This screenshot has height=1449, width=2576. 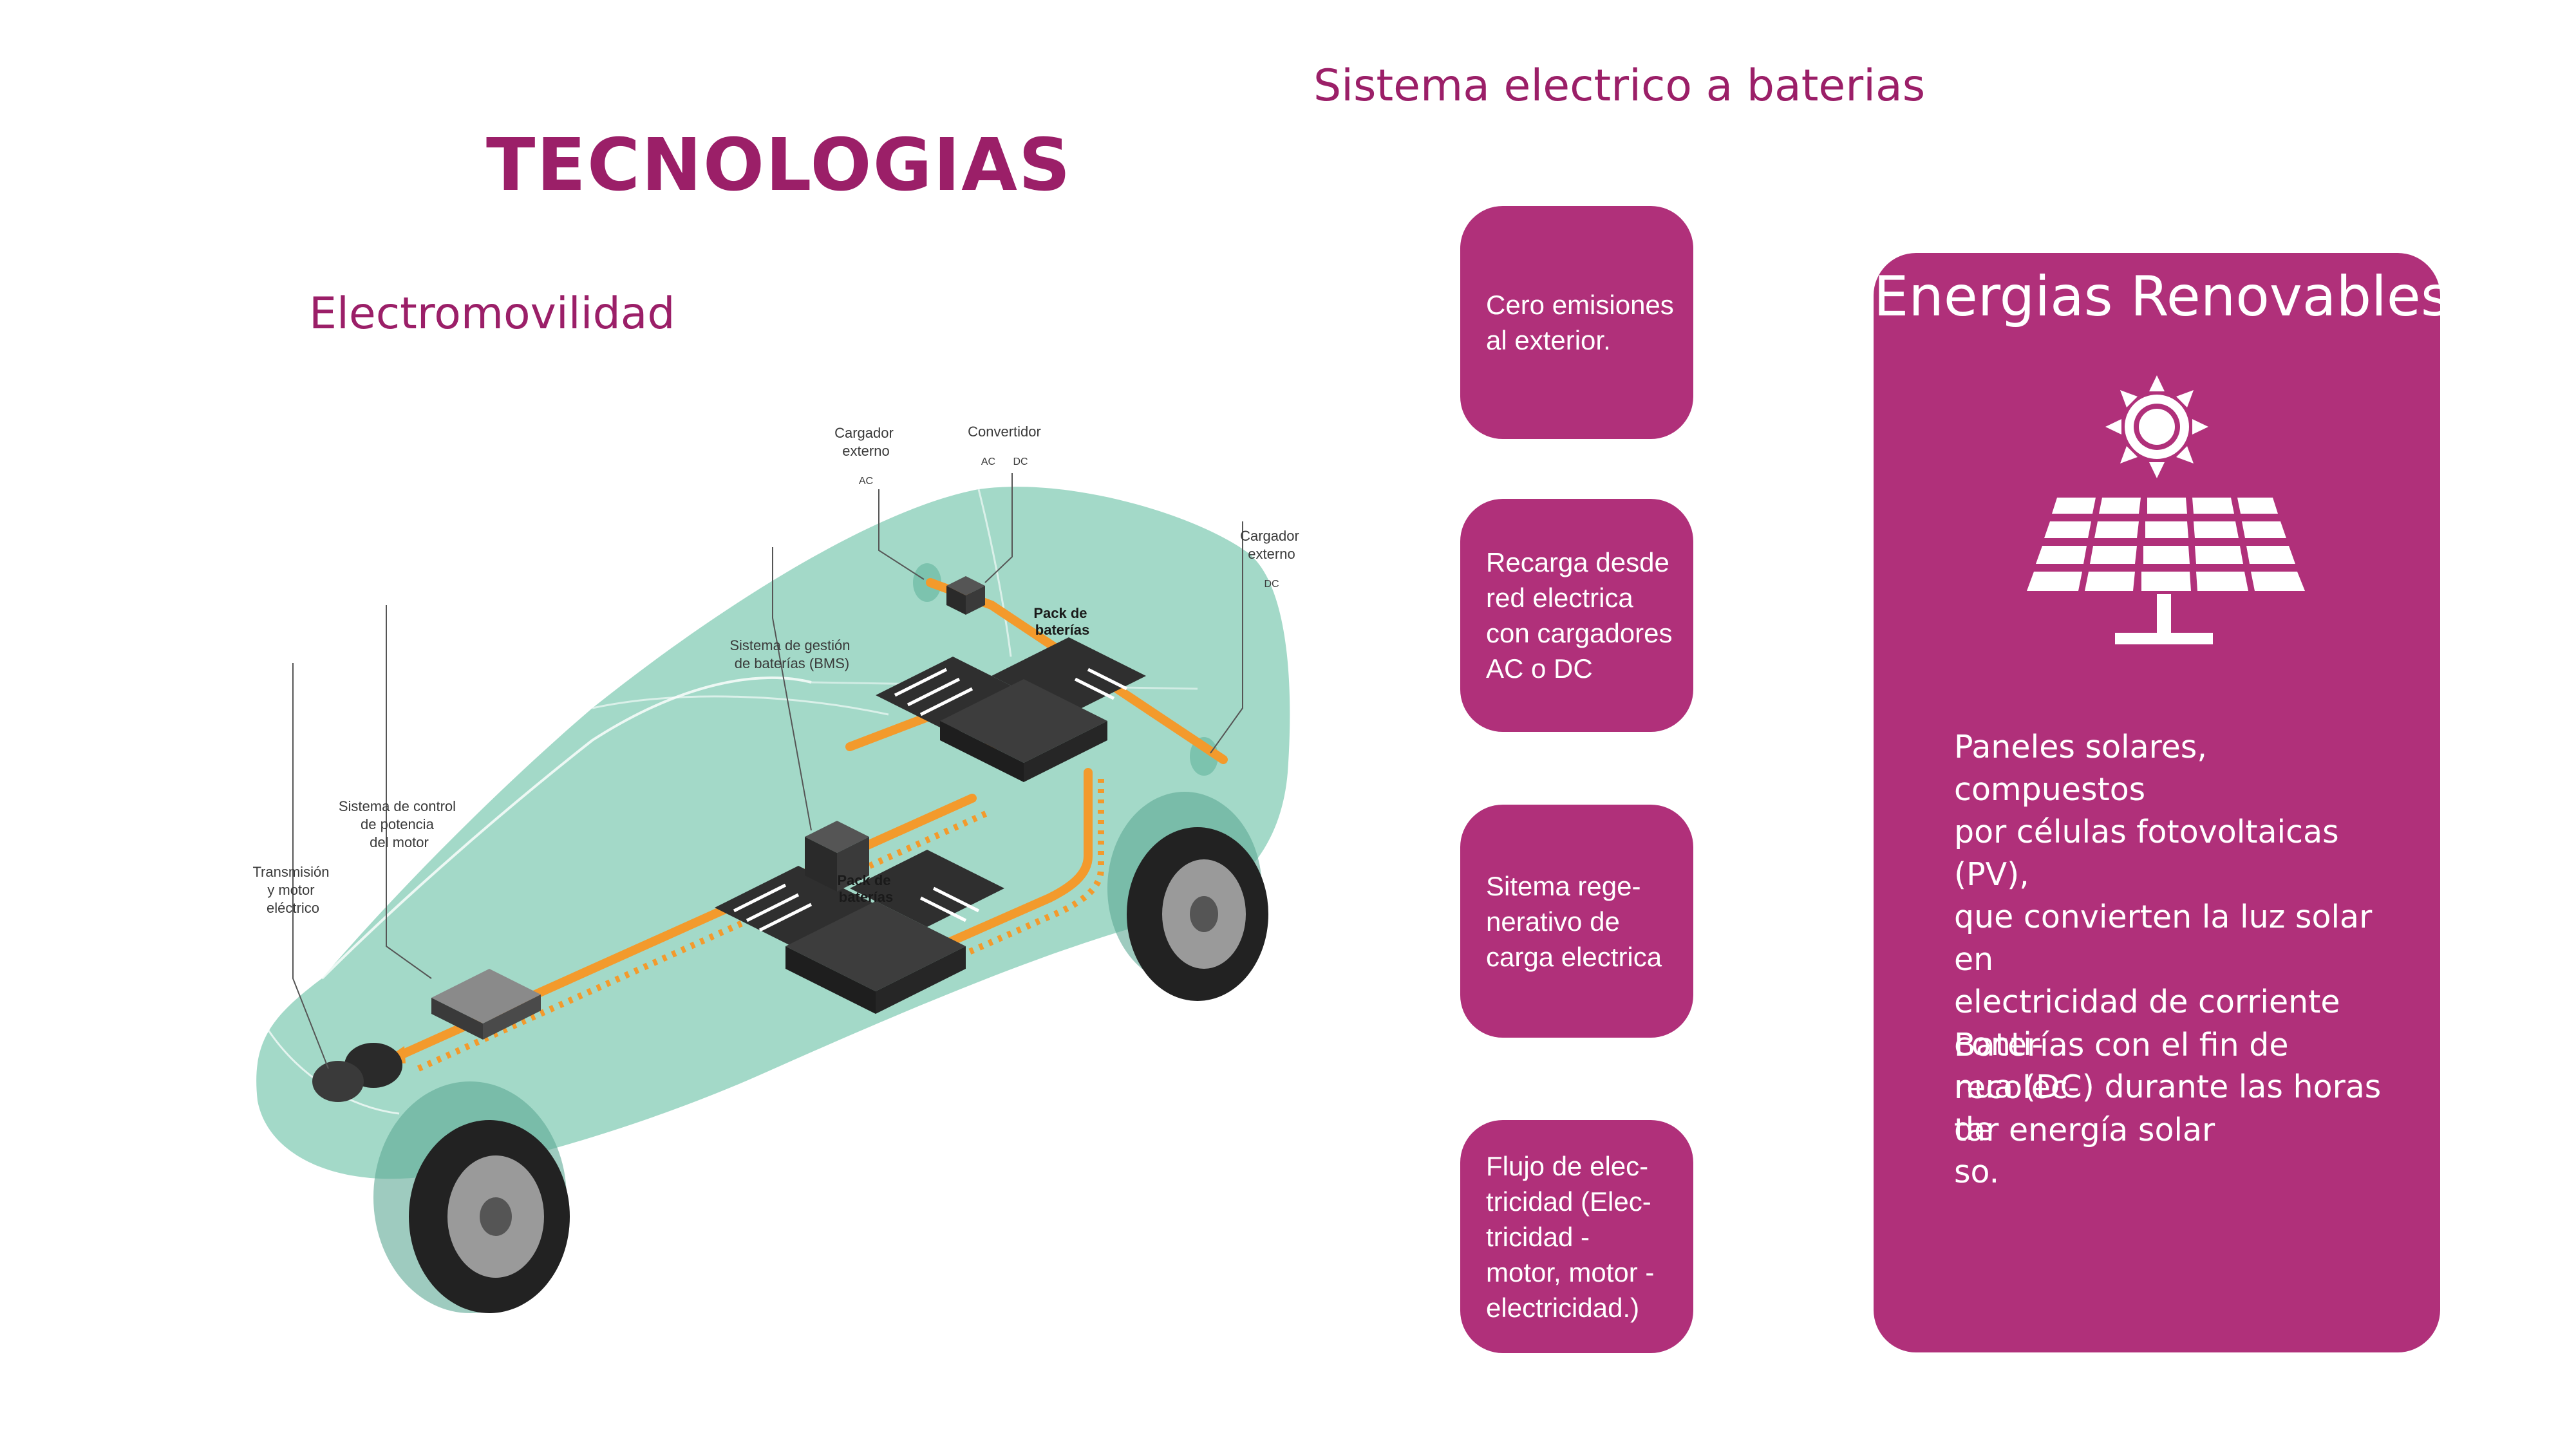 What do you see at coordinates (290, 872) in the screenshot?
I see `label-transmision-l1: Transmisión` at bounding box center [290, 872].